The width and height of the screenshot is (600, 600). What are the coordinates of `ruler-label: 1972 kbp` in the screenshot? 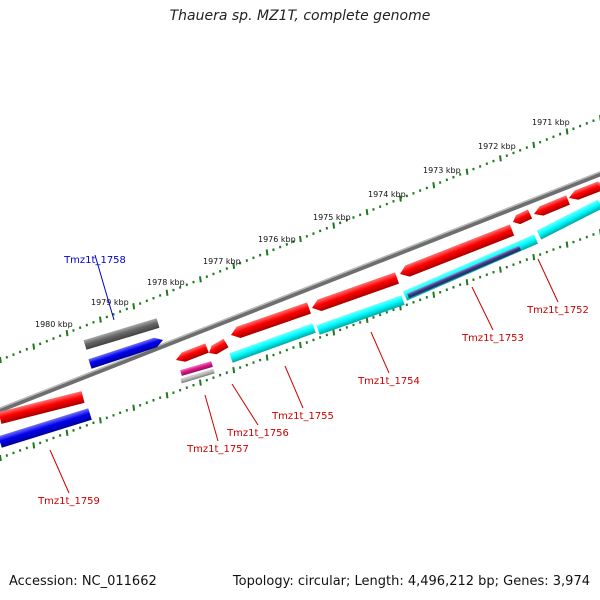 It's located at (497, 146).